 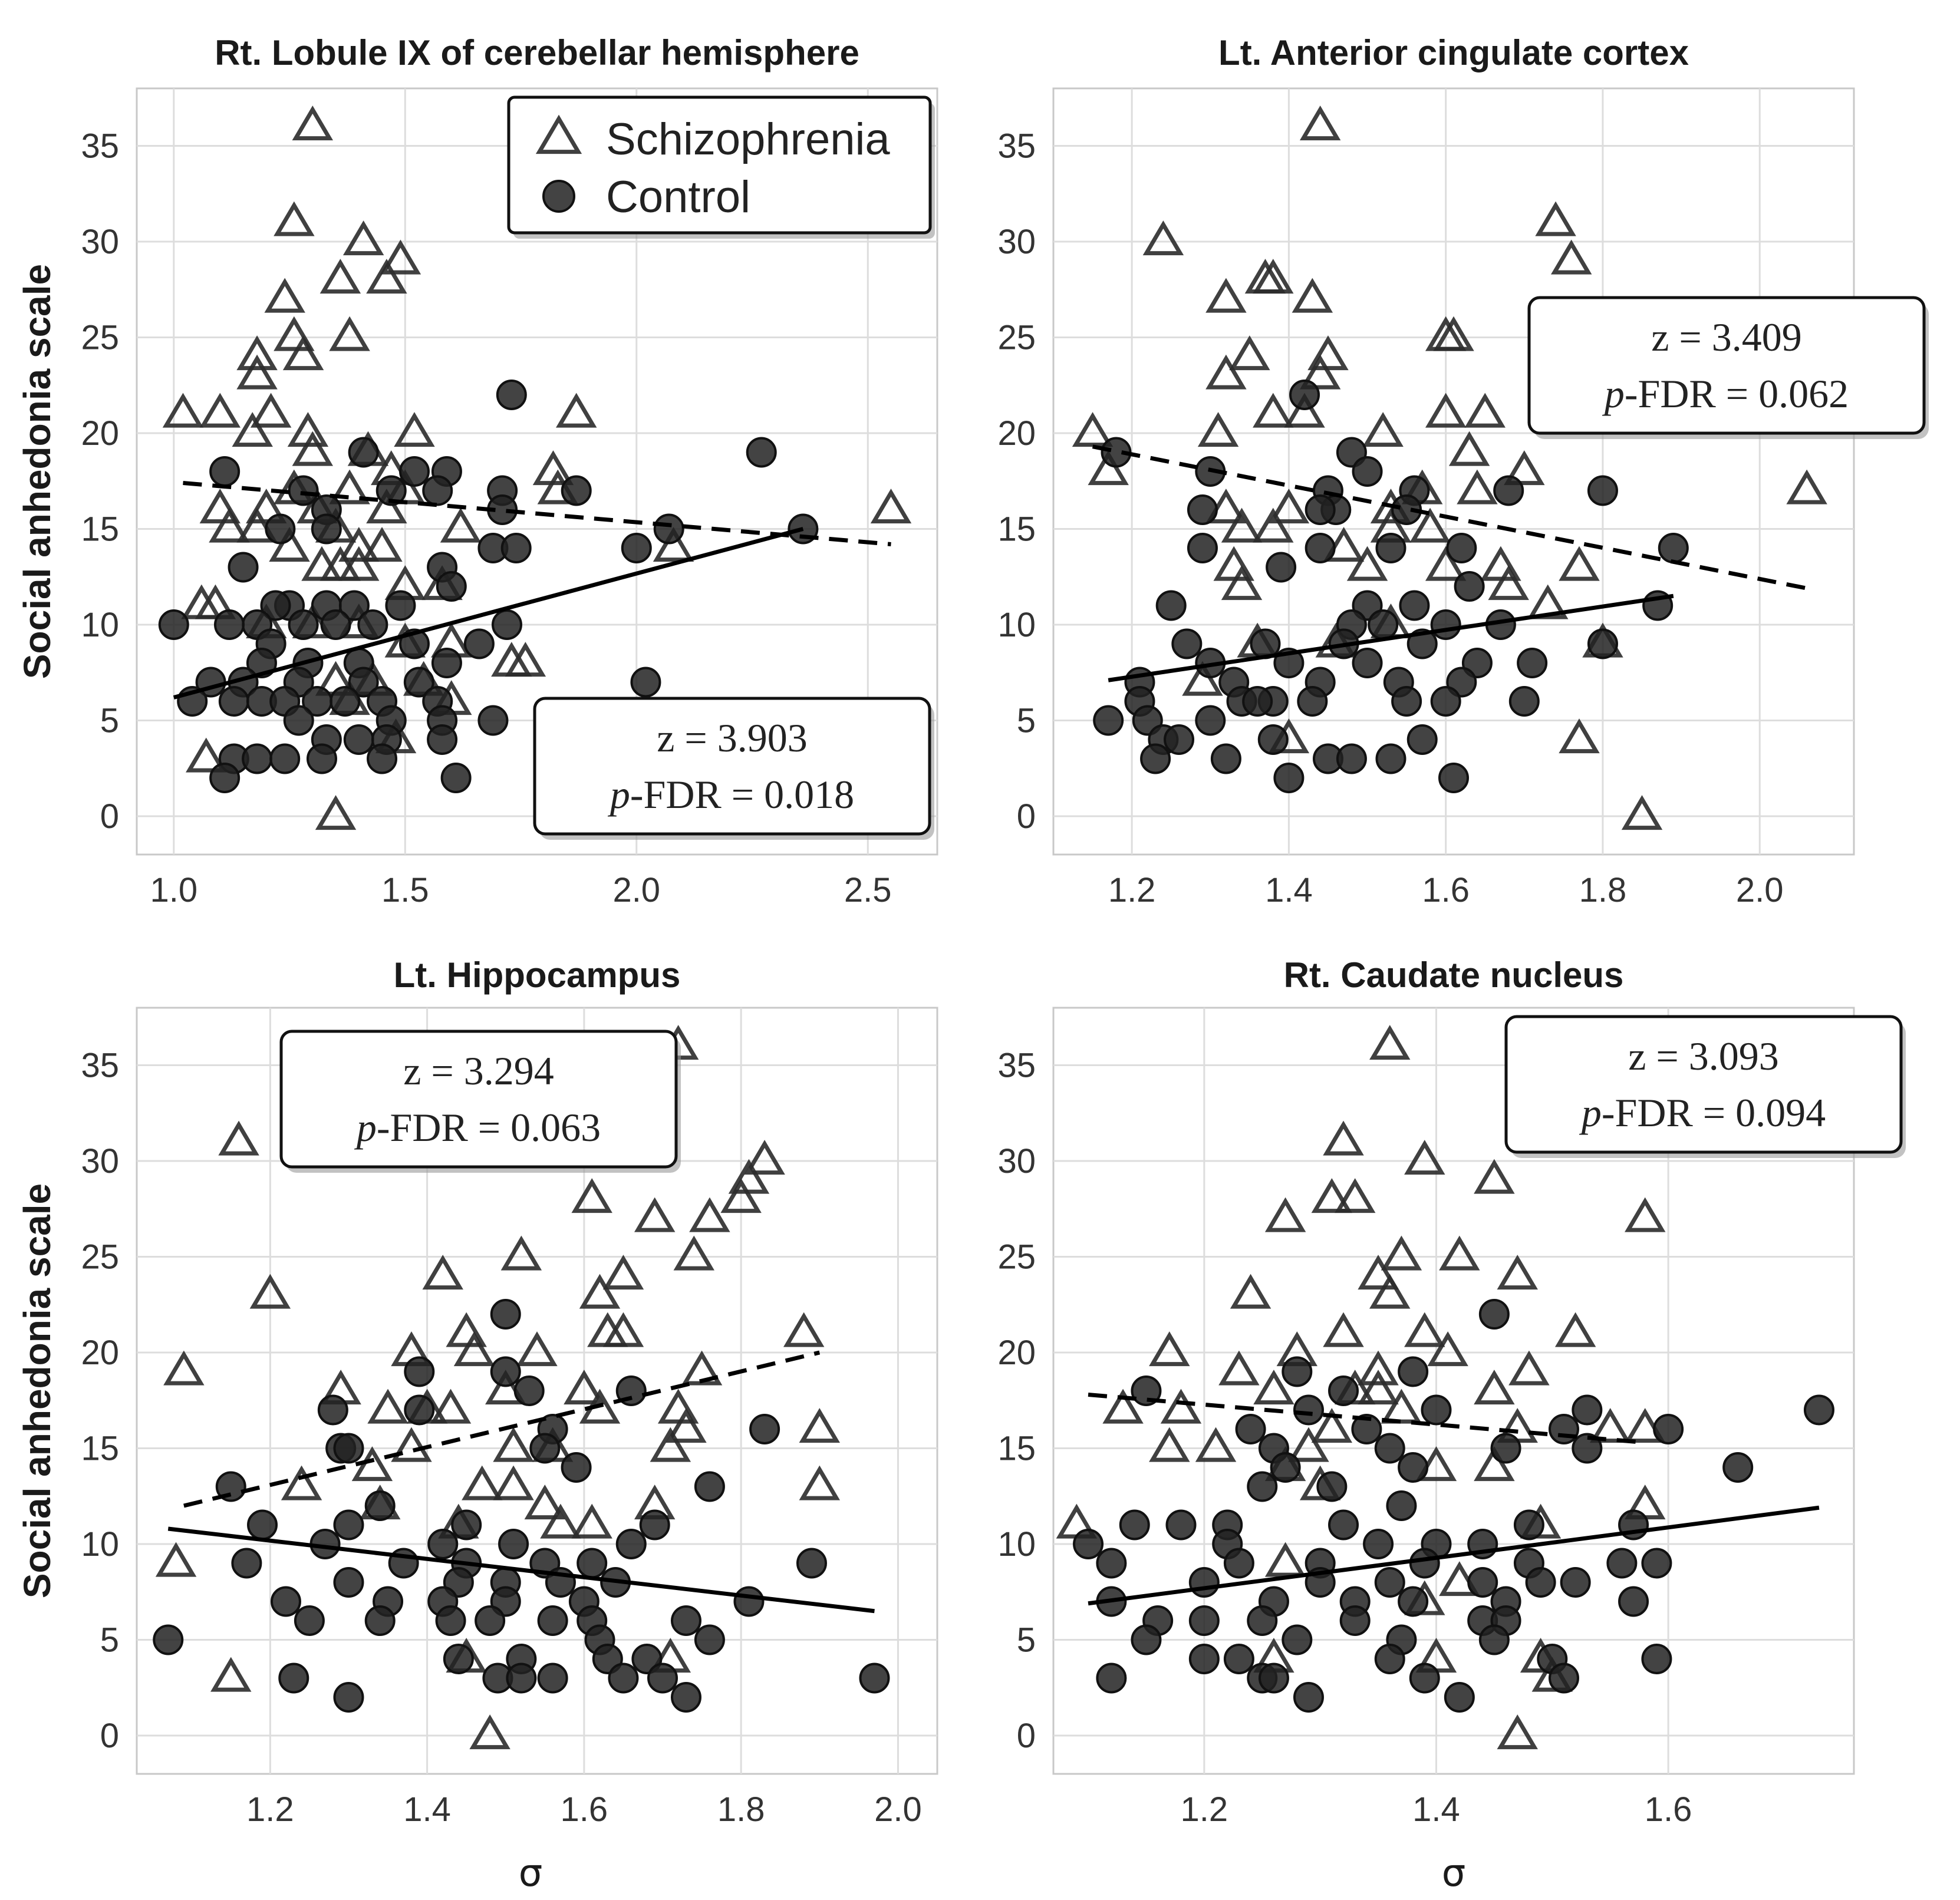 What do you see at coordinates (173, 890) in the screenshot?
I see `x-tick-label: 1.0` at bounding box center [173, 890].